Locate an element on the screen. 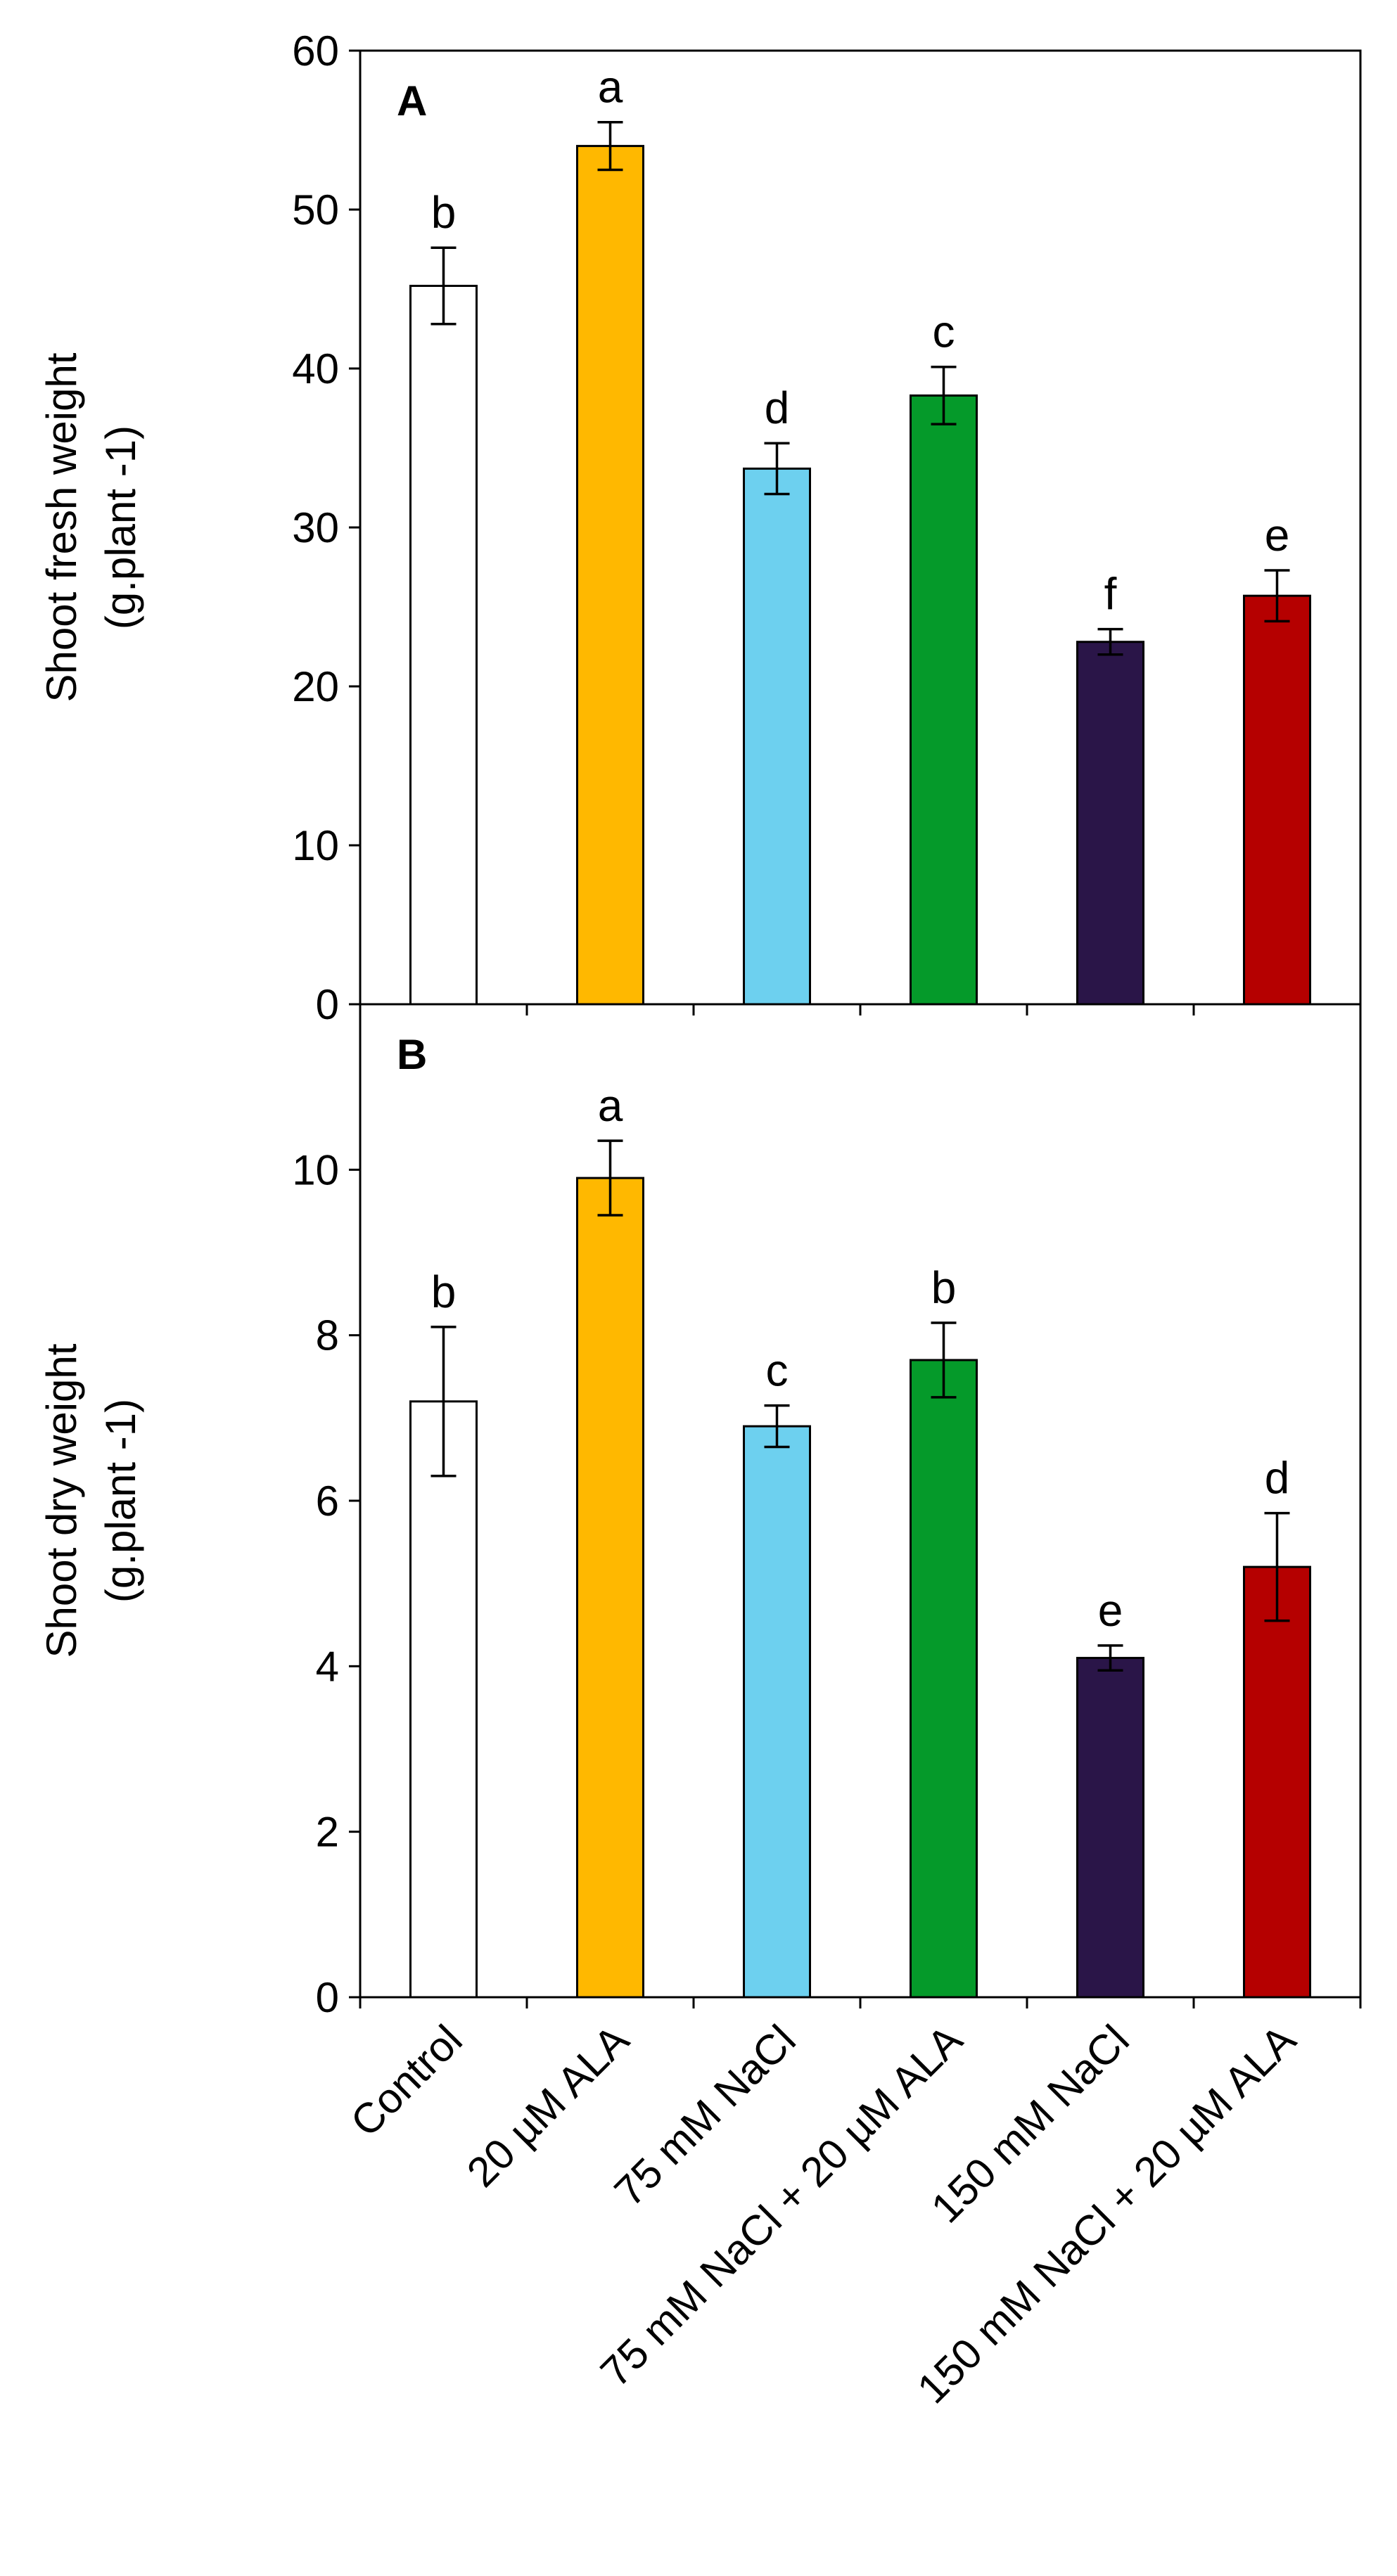 This screenshot has height=2576, width=1397. panel-b-y-tick-label: 10 is located at coordinates (315, 1169).